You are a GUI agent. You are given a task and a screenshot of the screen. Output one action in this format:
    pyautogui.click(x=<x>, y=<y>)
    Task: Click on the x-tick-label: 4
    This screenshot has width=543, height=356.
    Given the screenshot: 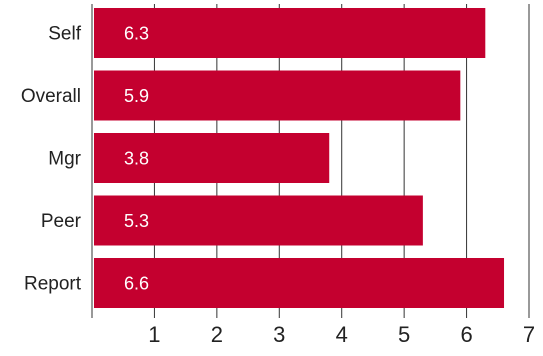 What is the action you would take?
    pyautogui.click(x=342, y=334)
    